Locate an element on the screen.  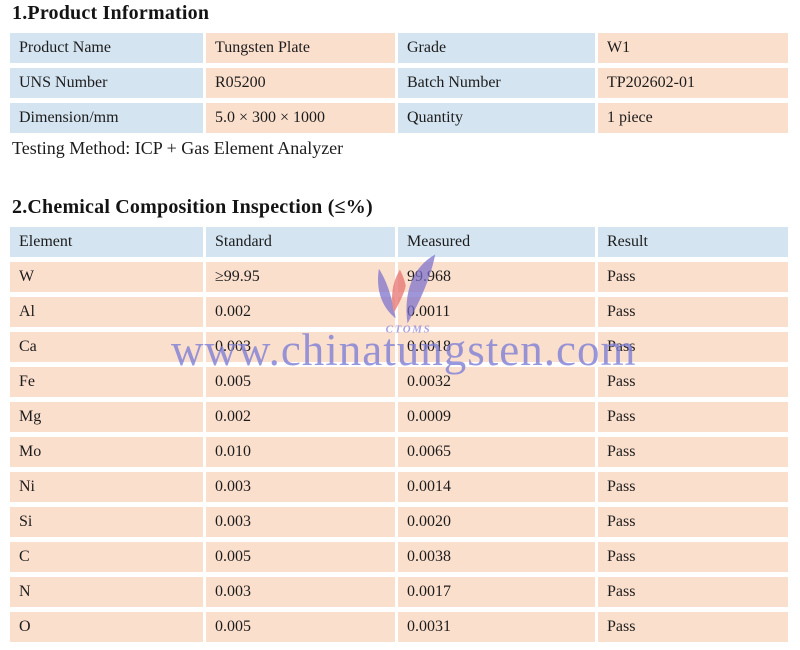
composition-cell: 0.0017 is located at coordinates (496, 592).